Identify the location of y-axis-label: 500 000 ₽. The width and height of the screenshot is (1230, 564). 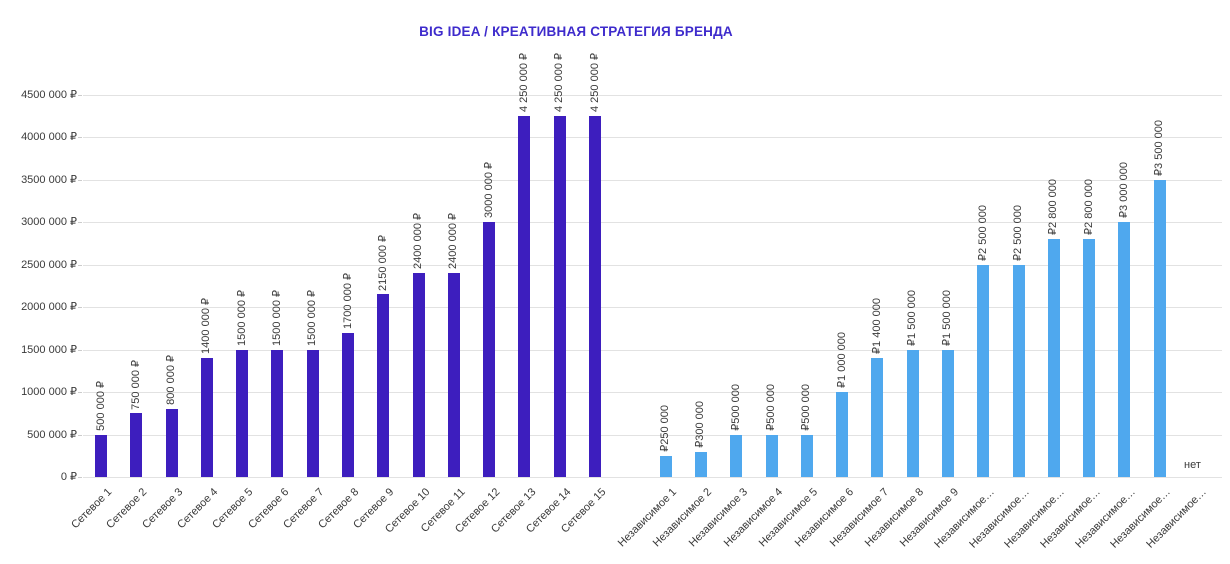
(52, 434).